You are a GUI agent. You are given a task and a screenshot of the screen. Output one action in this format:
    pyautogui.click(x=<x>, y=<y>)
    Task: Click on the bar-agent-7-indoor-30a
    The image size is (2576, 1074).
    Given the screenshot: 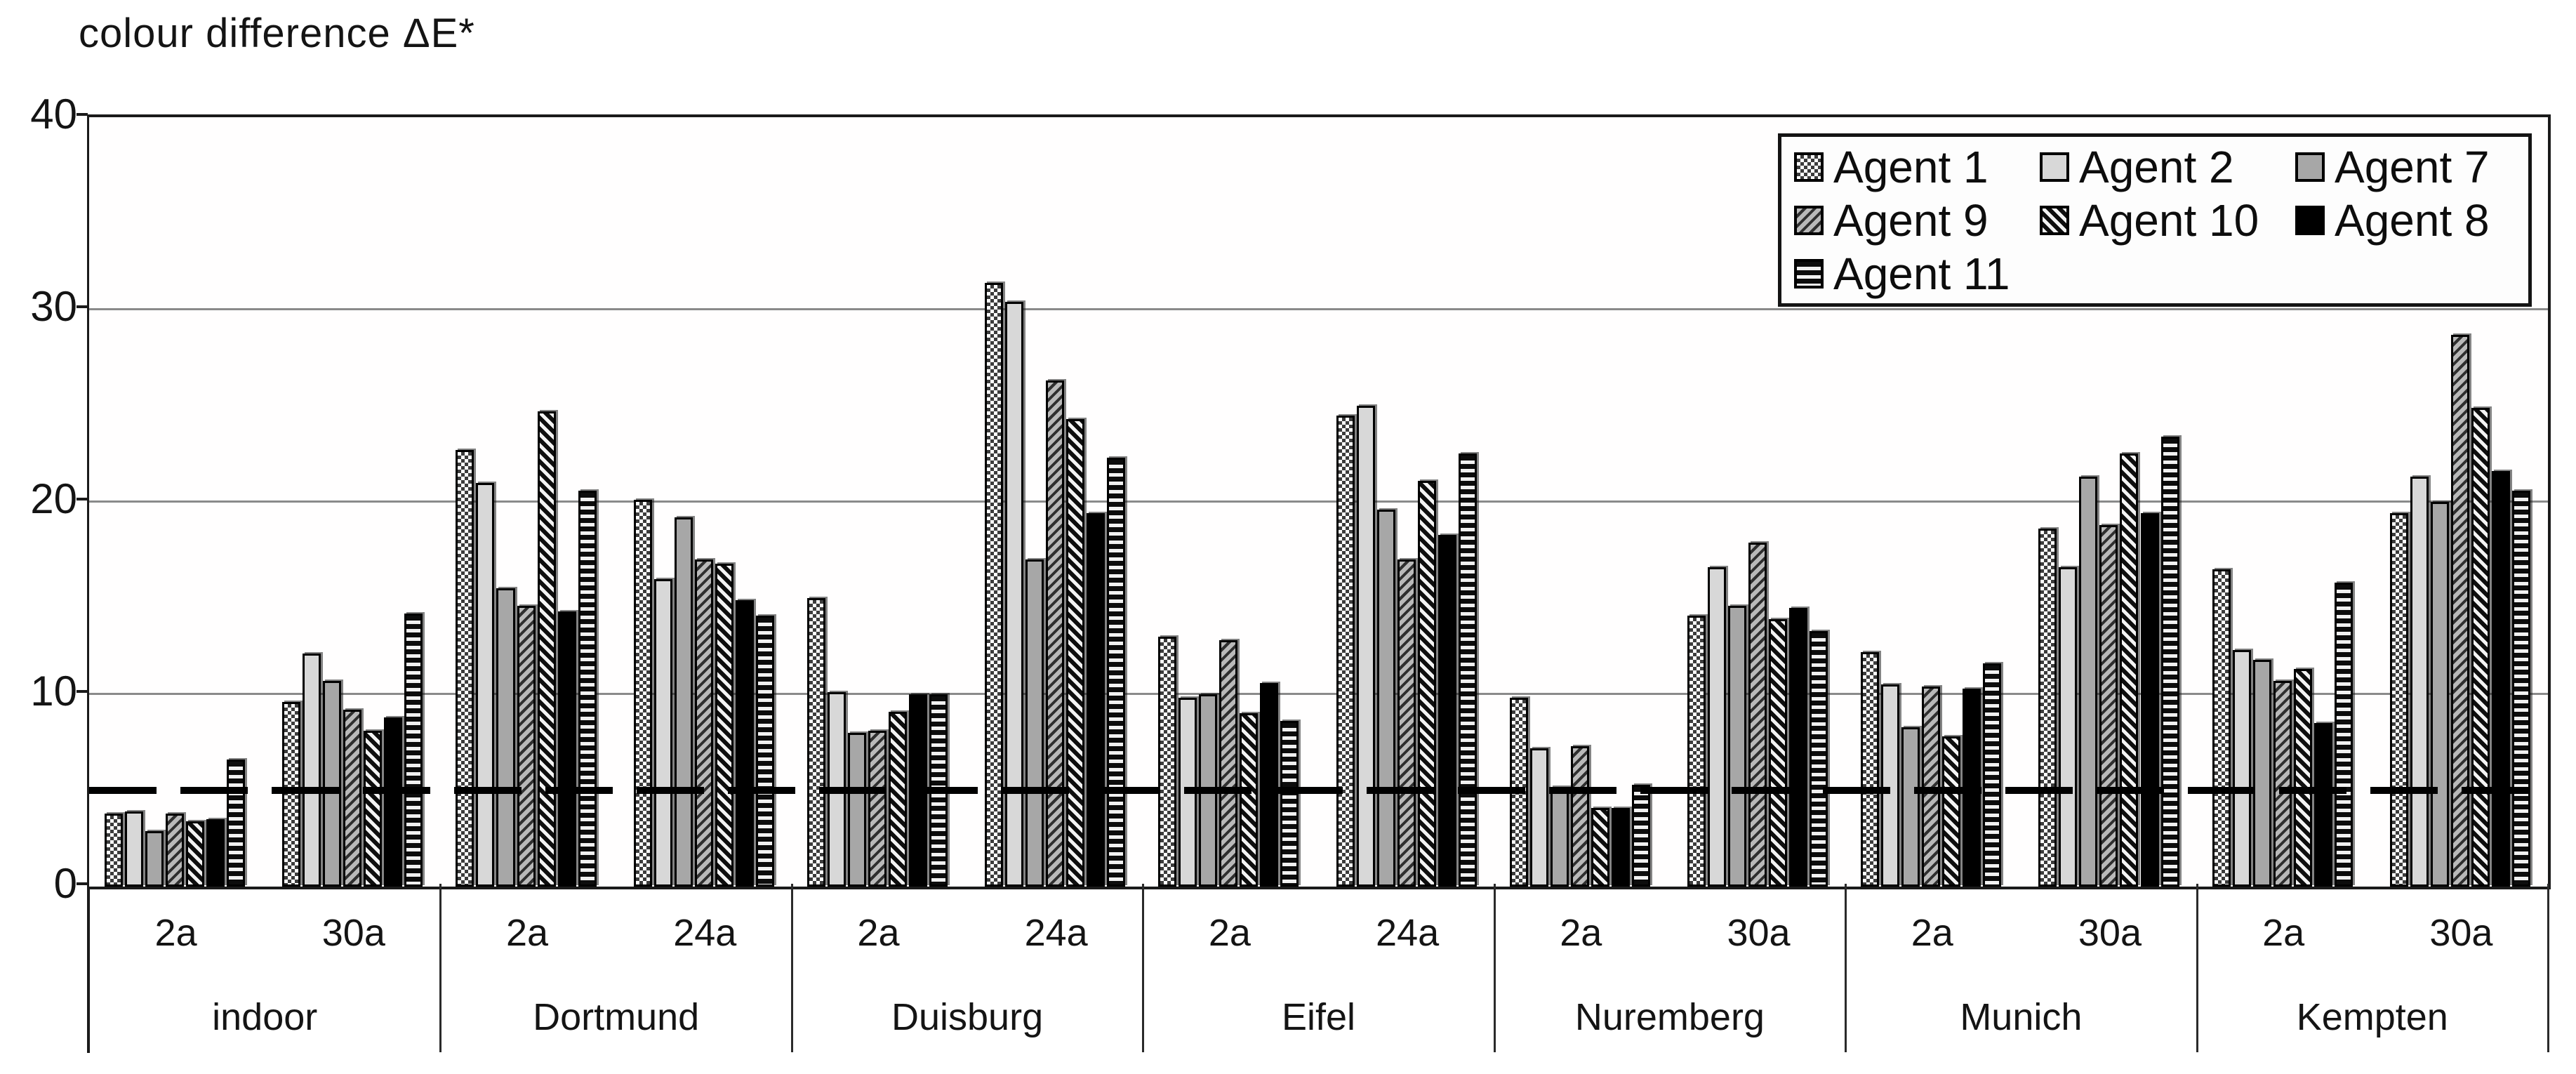 What is the action you would take?
    pyautogui.click(x=333, y=784)
    